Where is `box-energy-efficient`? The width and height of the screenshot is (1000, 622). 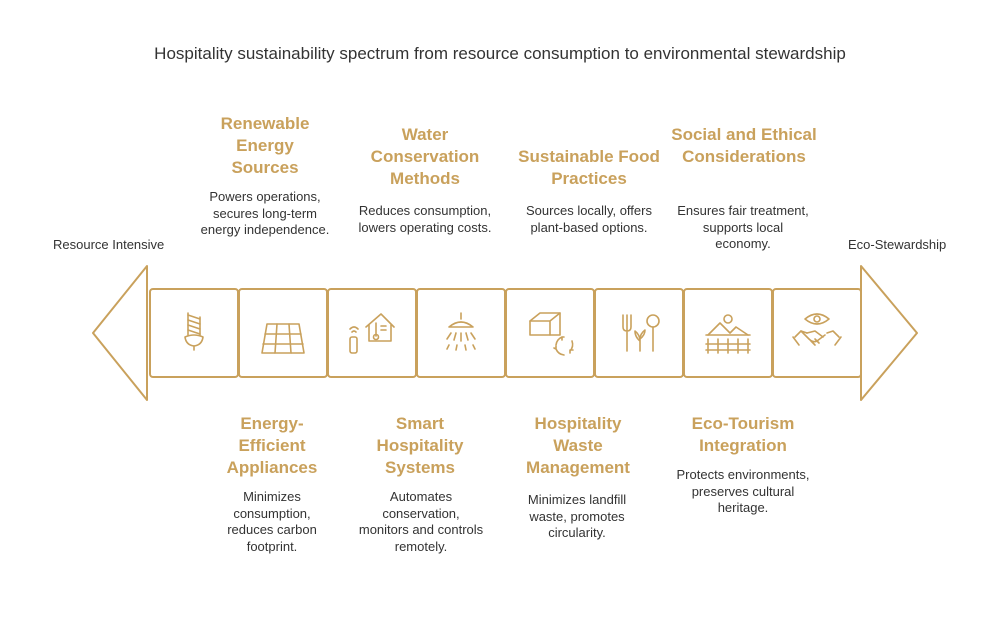 box-energy-efficient is located at coordinates (194, 333).